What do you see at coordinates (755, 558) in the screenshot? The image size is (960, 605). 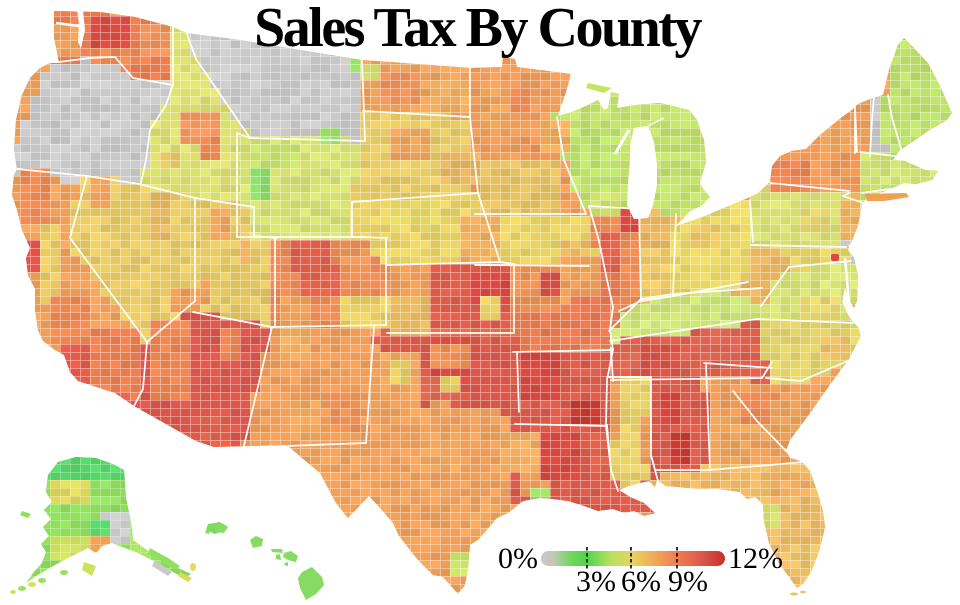 I see `svg-text: 12%` at bounding box center [755, 558].